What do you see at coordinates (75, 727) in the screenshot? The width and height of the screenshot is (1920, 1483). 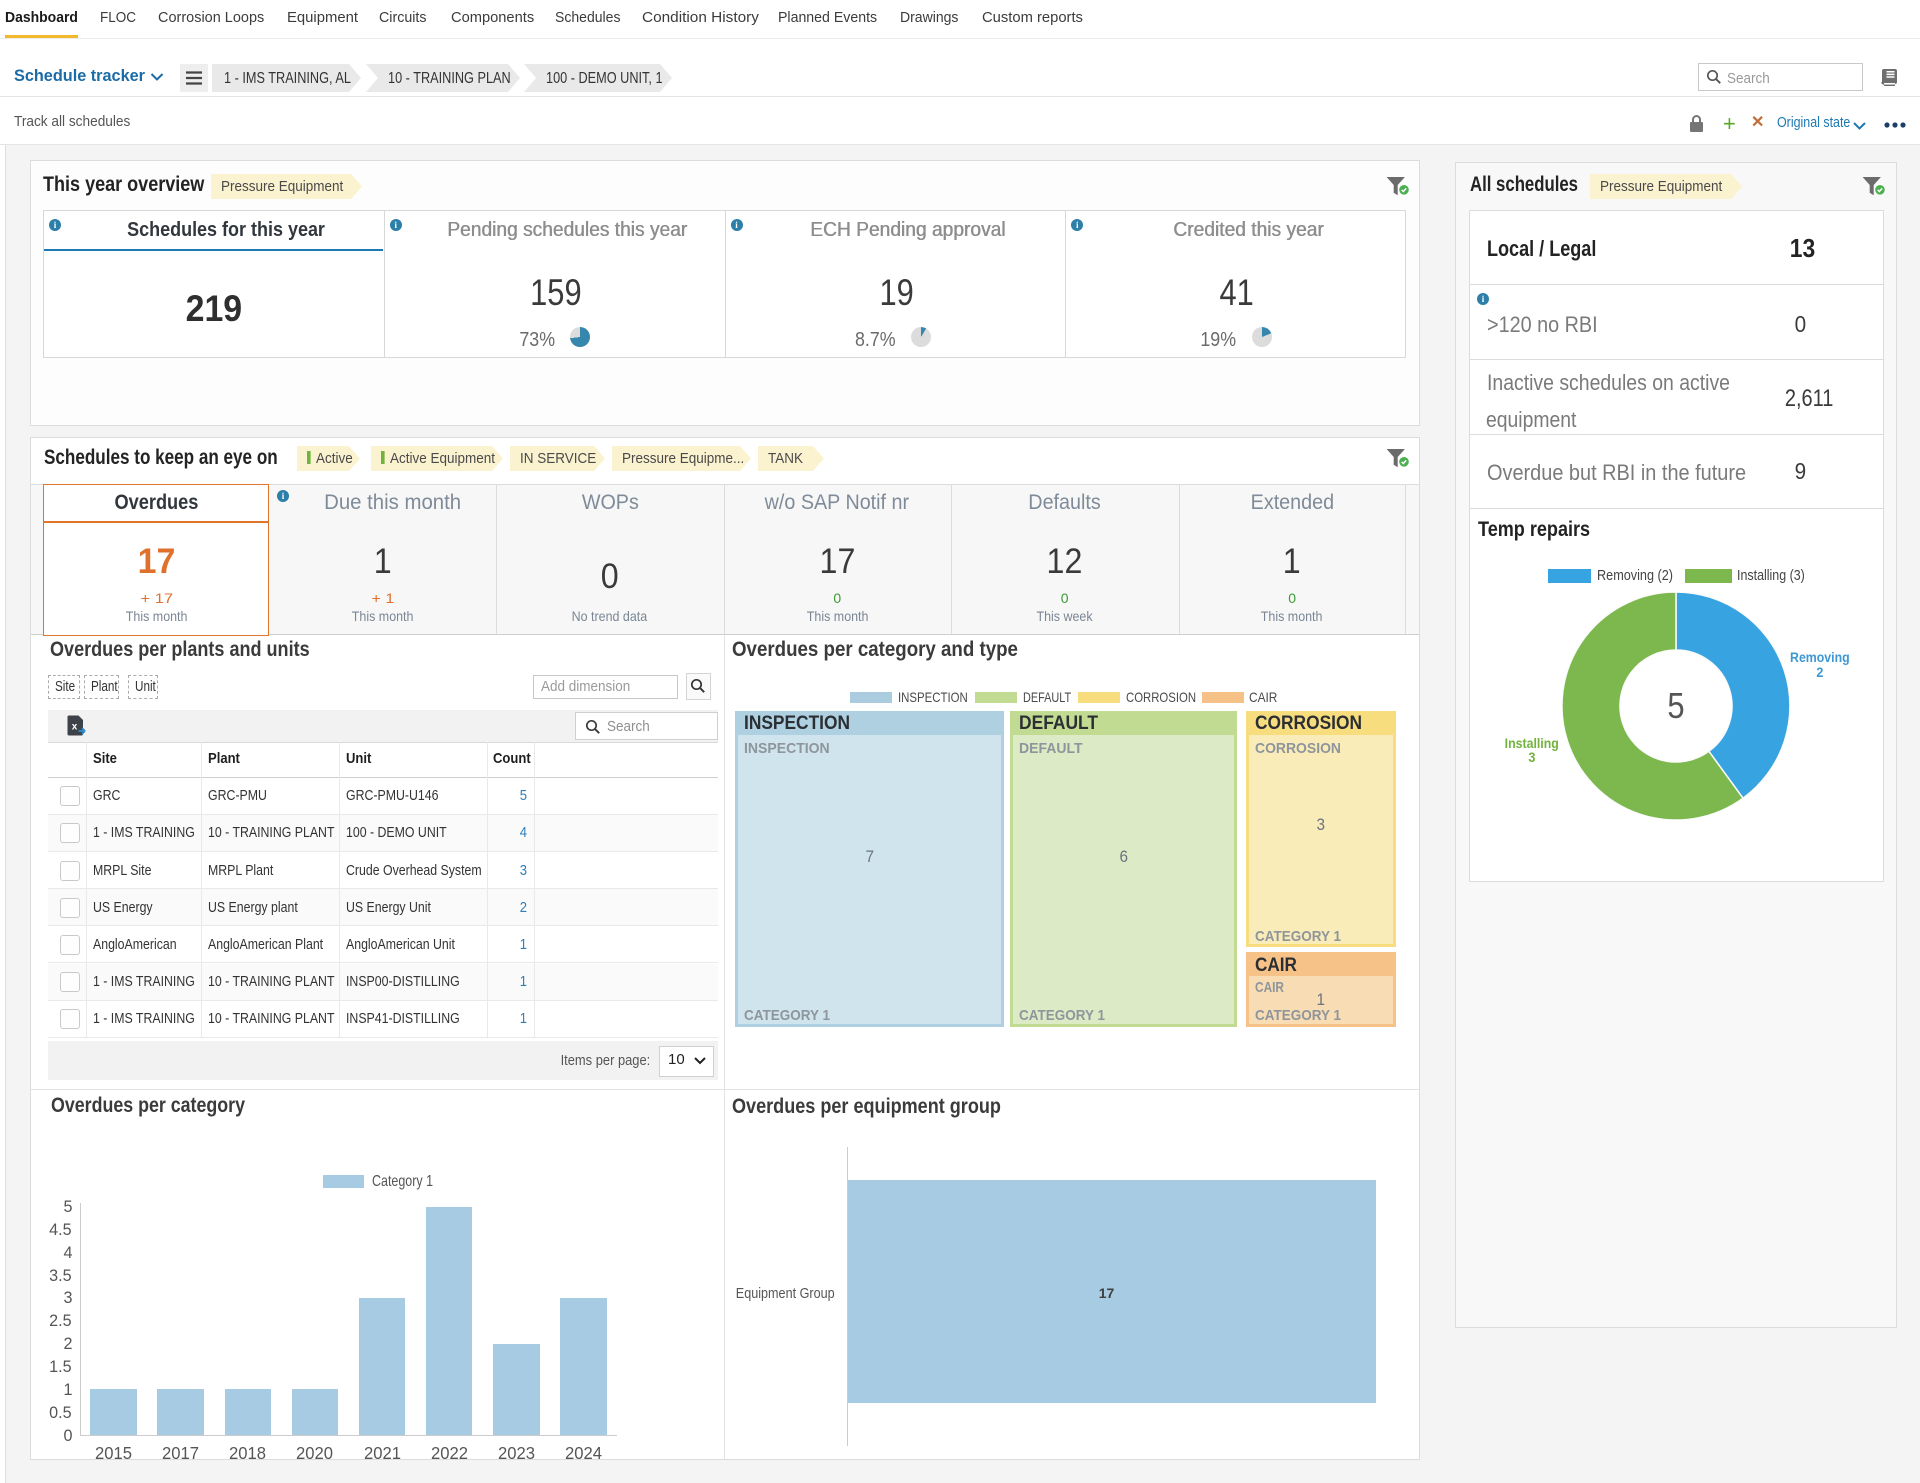 I see `svg-text: x` at bounding box center [75, 727].